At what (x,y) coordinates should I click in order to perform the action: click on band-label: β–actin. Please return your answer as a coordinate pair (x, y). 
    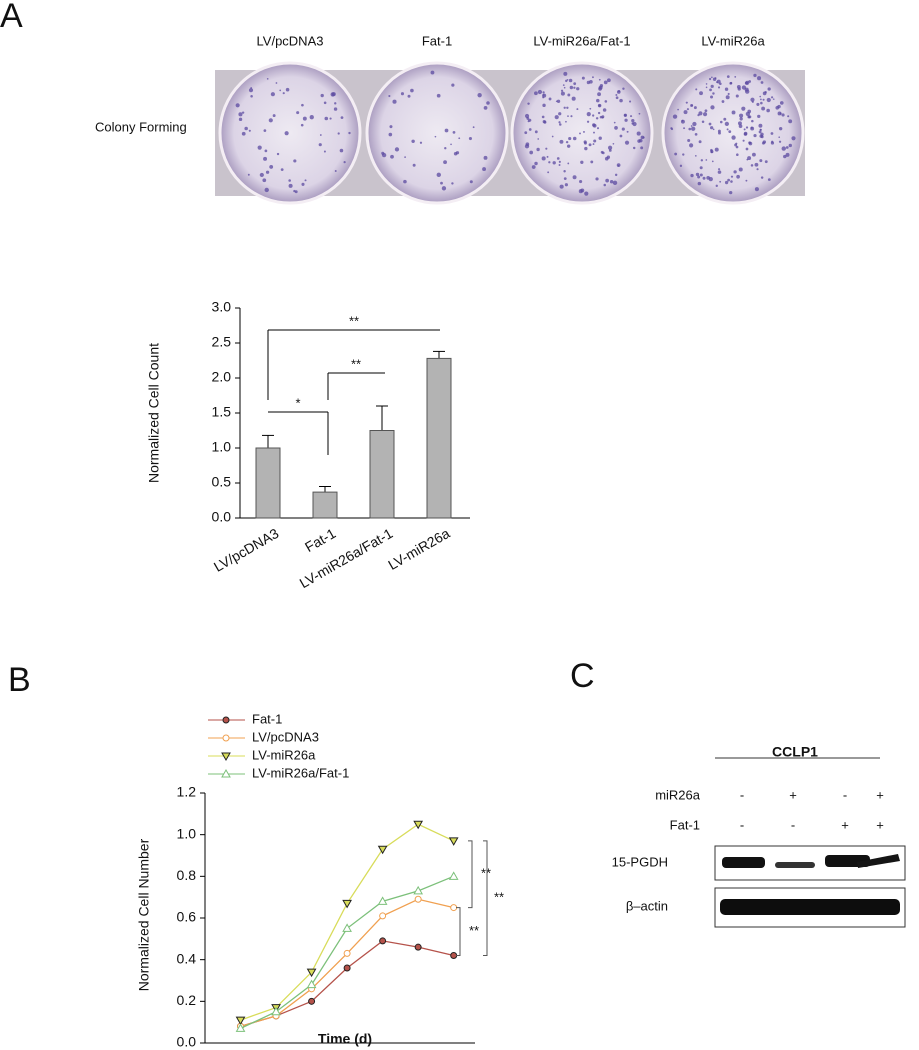
    Looking at the image, I should click on (647, 905).